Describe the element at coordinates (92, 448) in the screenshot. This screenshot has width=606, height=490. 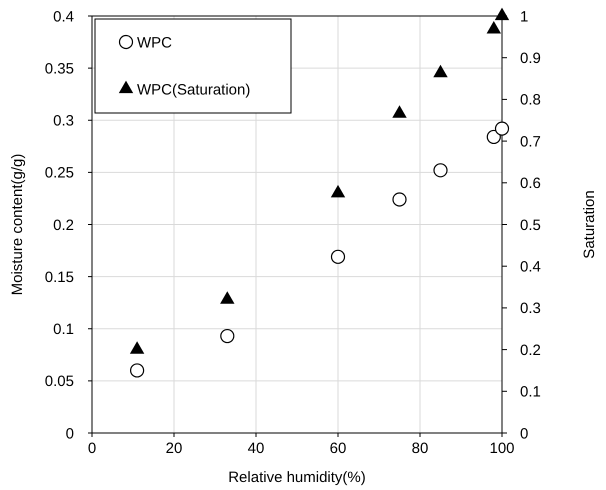
I see `x-tick-label: 0` at that location.